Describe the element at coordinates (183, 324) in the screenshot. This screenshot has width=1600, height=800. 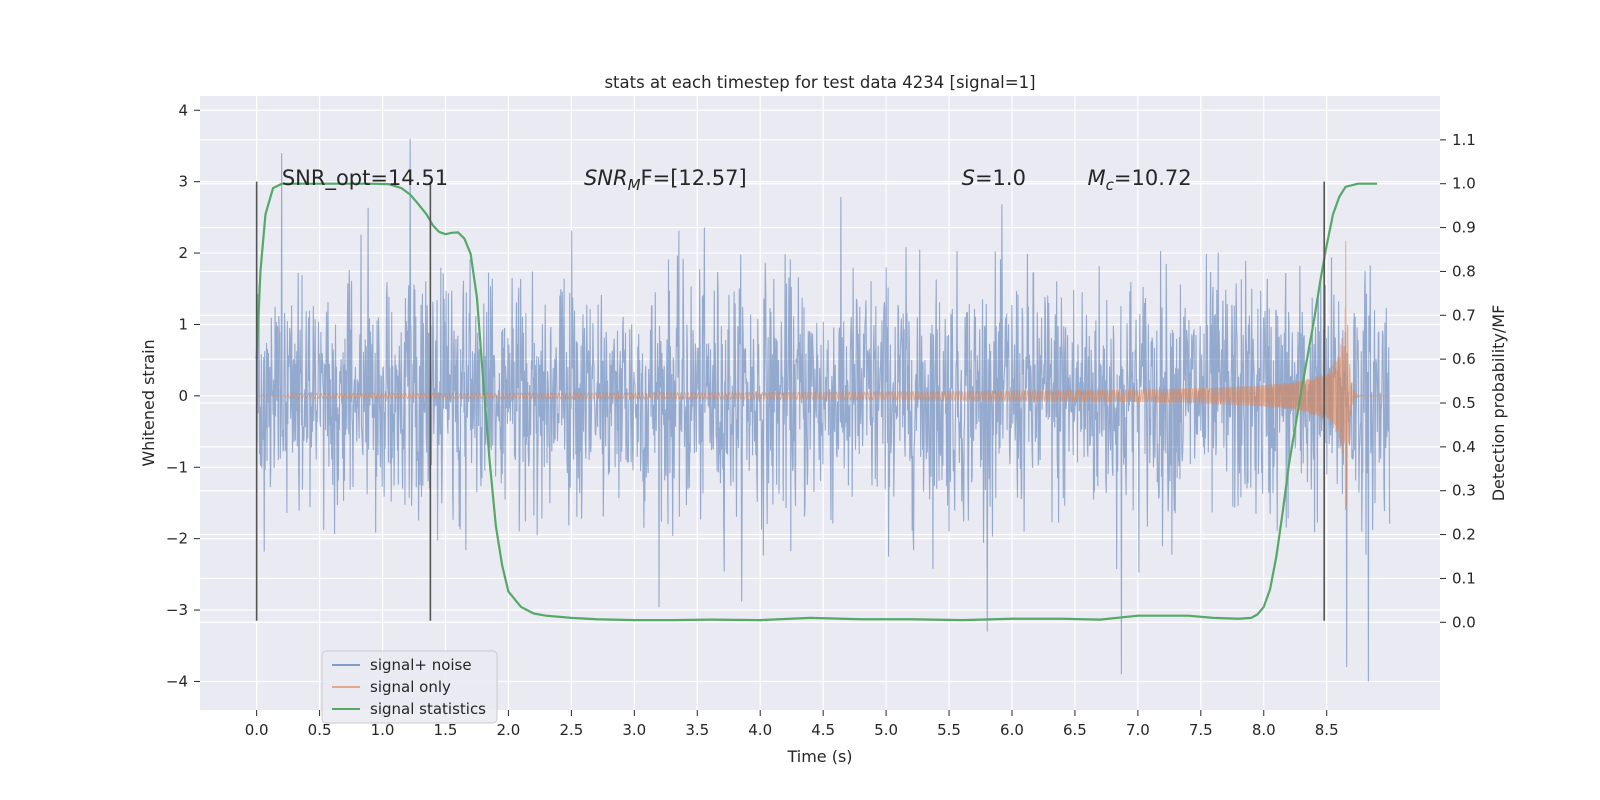
I see `y-tick-label: 1` at that location.